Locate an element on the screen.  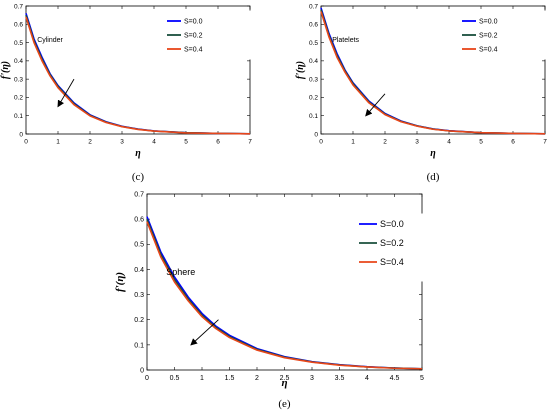
x-tick-label: 0.5 is located at coordinates (175, 378).